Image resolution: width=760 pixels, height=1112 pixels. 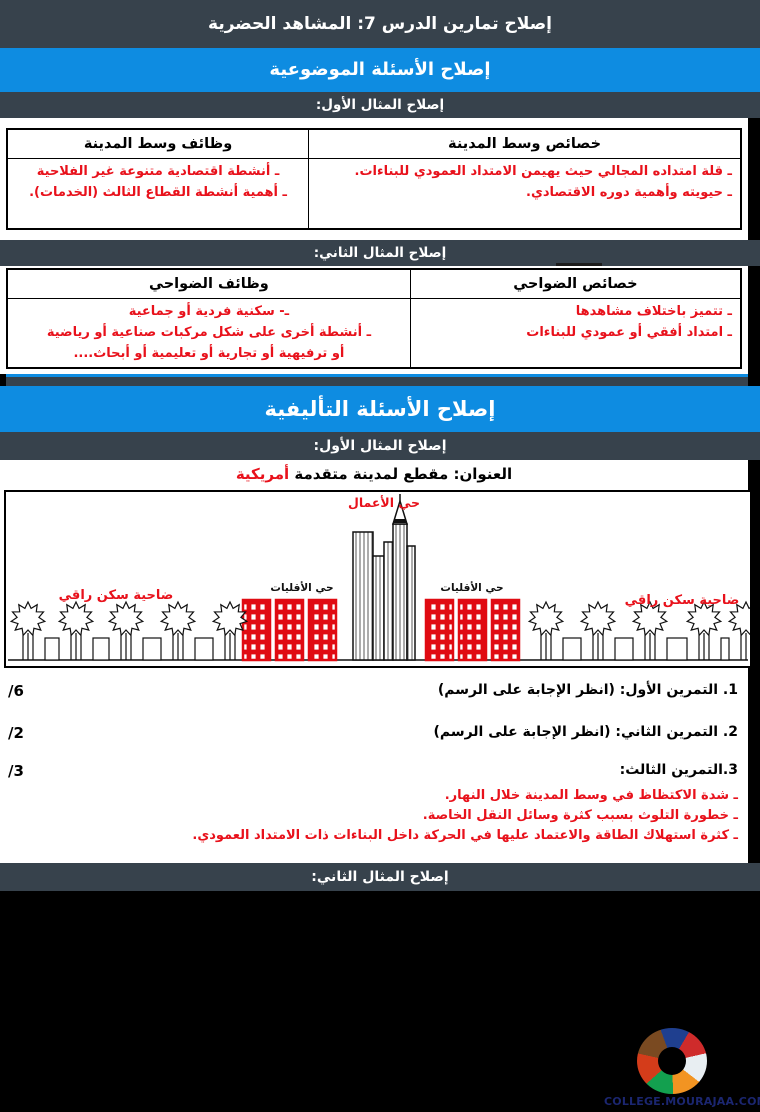 I want to click on website-label: COLLEGE.MOURAJAA.COM, so click(x=682, y=1101).